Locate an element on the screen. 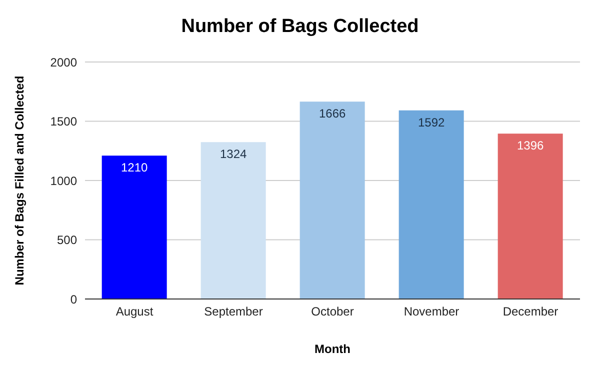  x-axis-title: Month is located at coordinates (332, 349).